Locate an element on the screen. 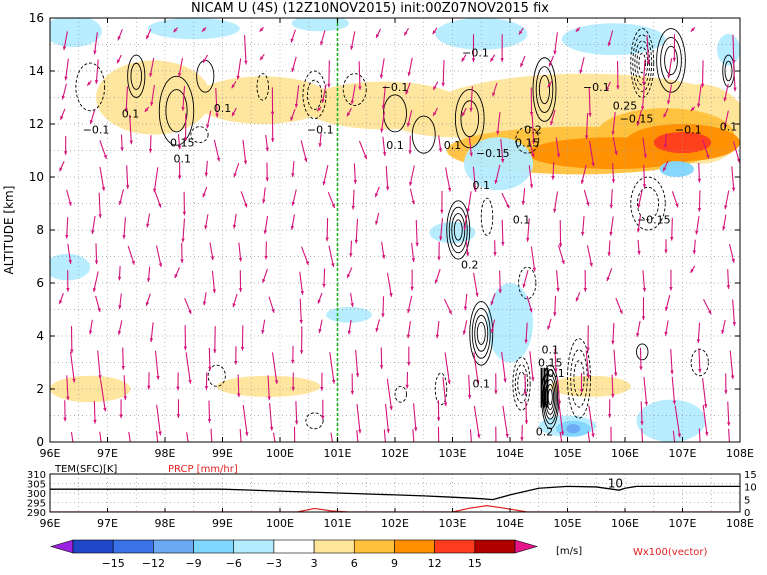 Image resolution: width=767 pixels, height=575 pixels. colorbar: −15 −12 −9 −6 −3 3 6 9 12 15 is located at coordinates (294, 554).